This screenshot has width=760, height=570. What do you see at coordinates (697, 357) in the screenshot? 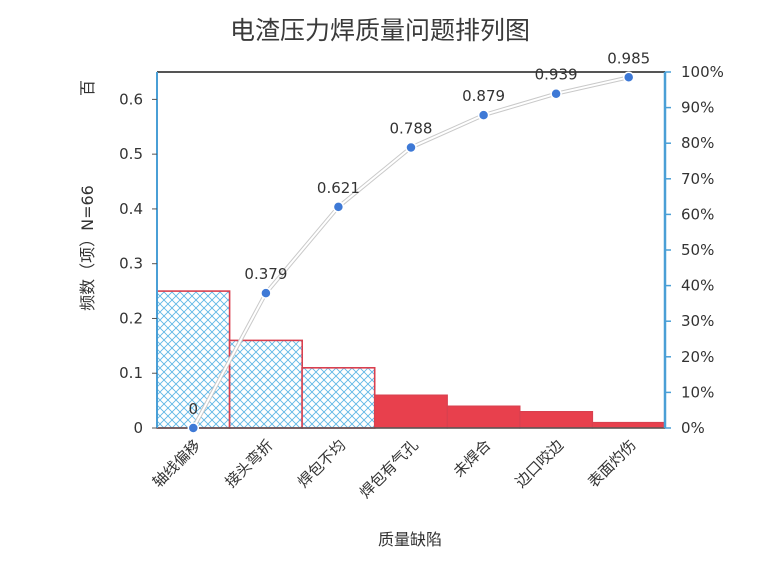
I see `right-tick-label: 20%` at bounding box center [697, 357].